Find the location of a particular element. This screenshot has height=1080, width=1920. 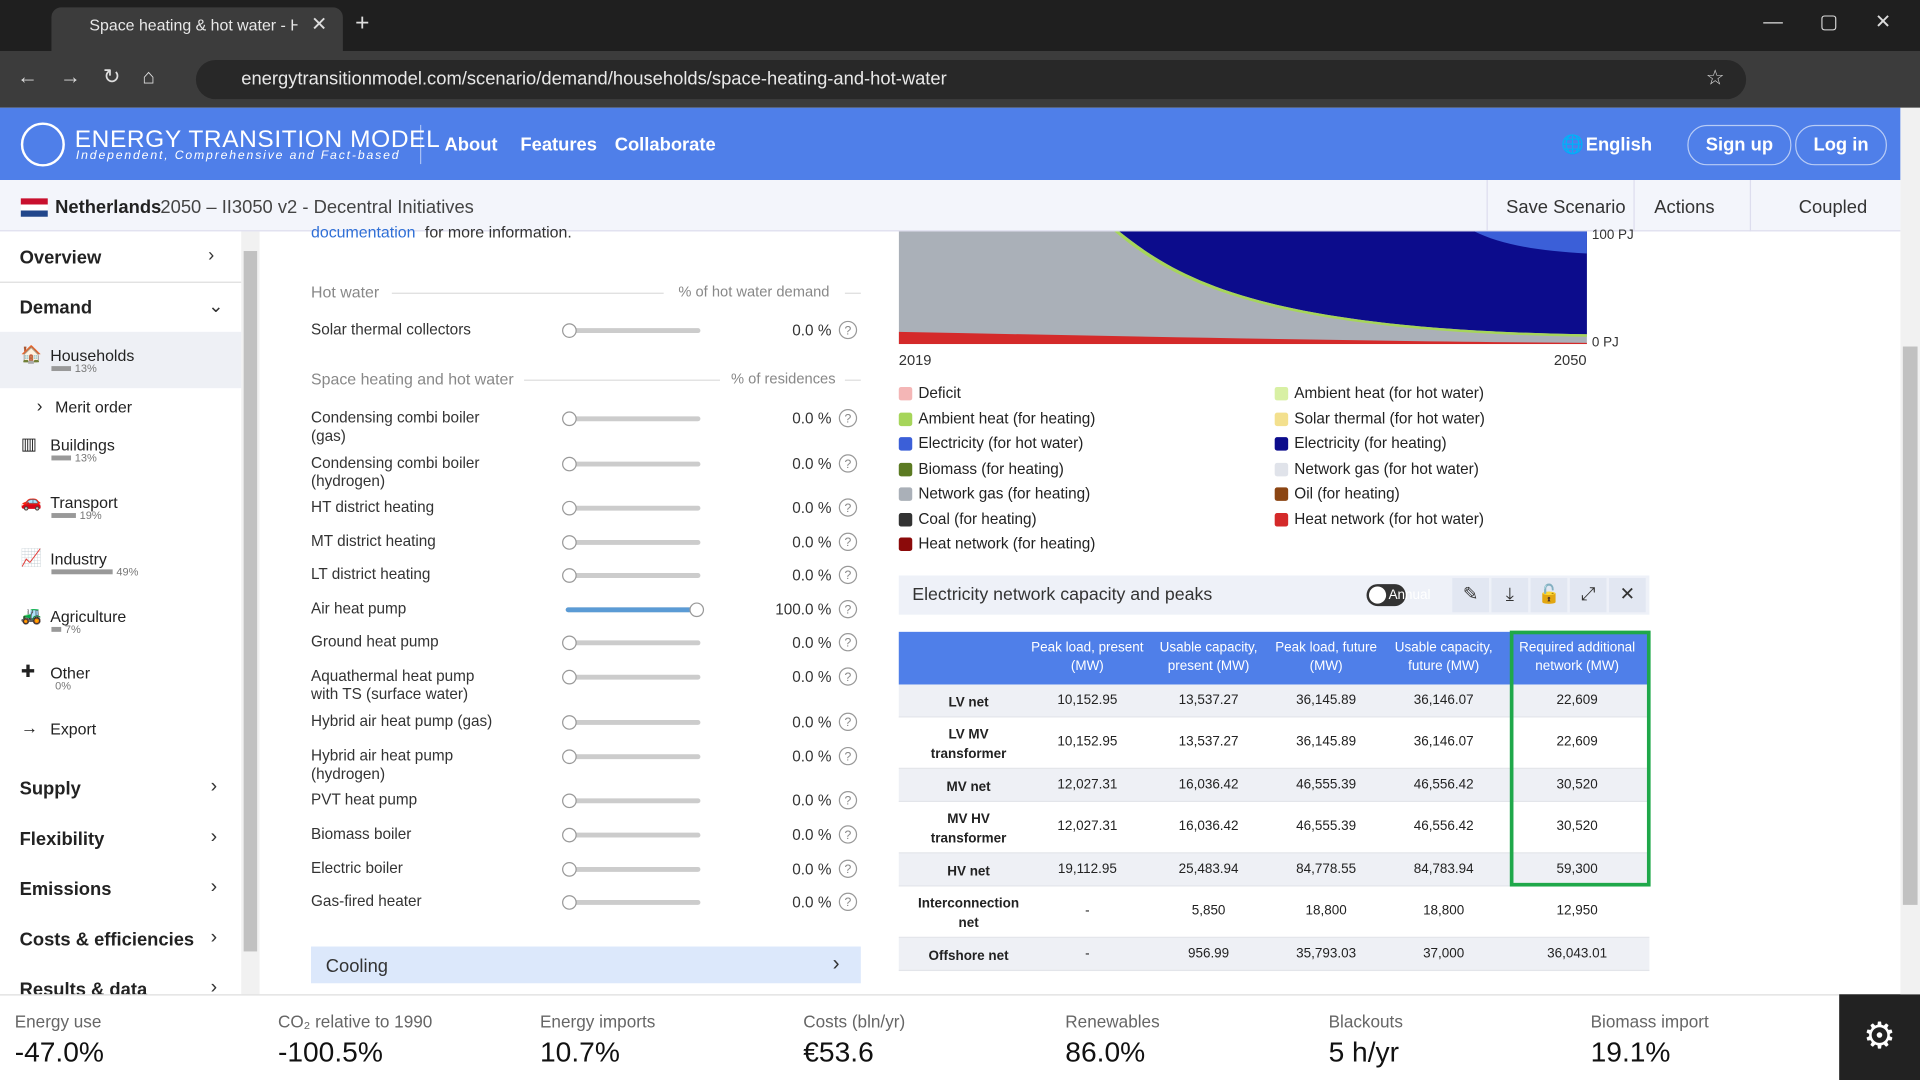

scenario-action: Save Scenario is located at coordinates (1566, 207).